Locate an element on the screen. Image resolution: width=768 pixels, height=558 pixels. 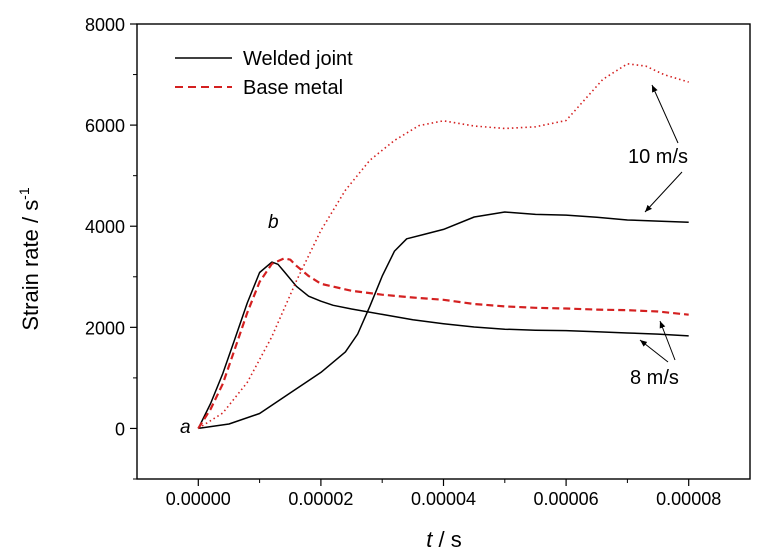
annotation-10ms-arrow-upper is located at coordinates (665, 114).